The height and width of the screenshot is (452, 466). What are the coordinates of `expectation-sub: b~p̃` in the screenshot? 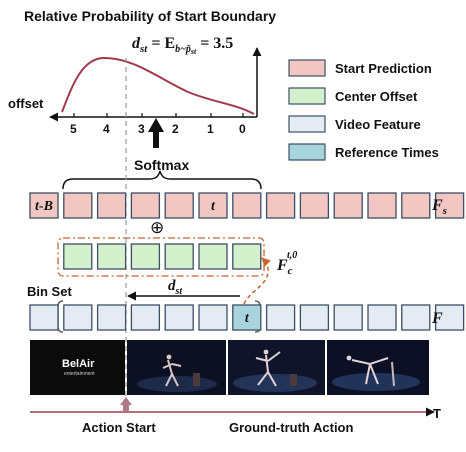 It's located at (183, 49).